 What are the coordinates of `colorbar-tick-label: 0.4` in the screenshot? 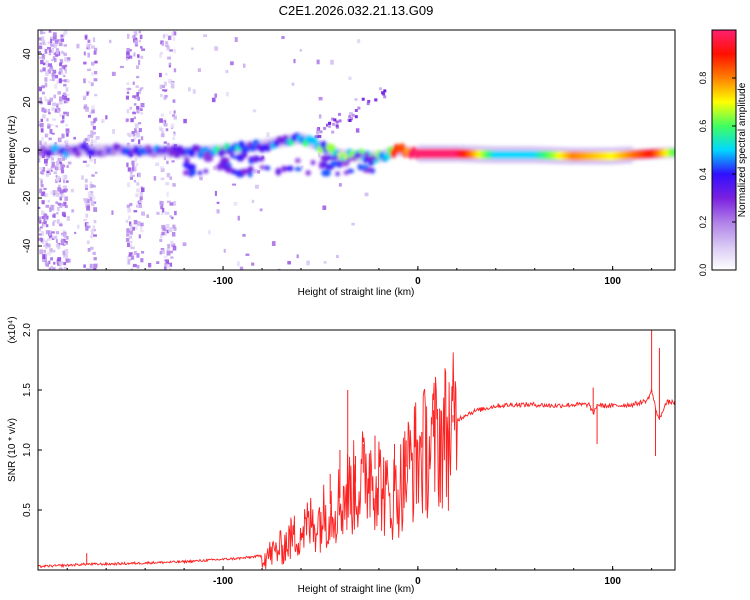 It's located at (703, 174).